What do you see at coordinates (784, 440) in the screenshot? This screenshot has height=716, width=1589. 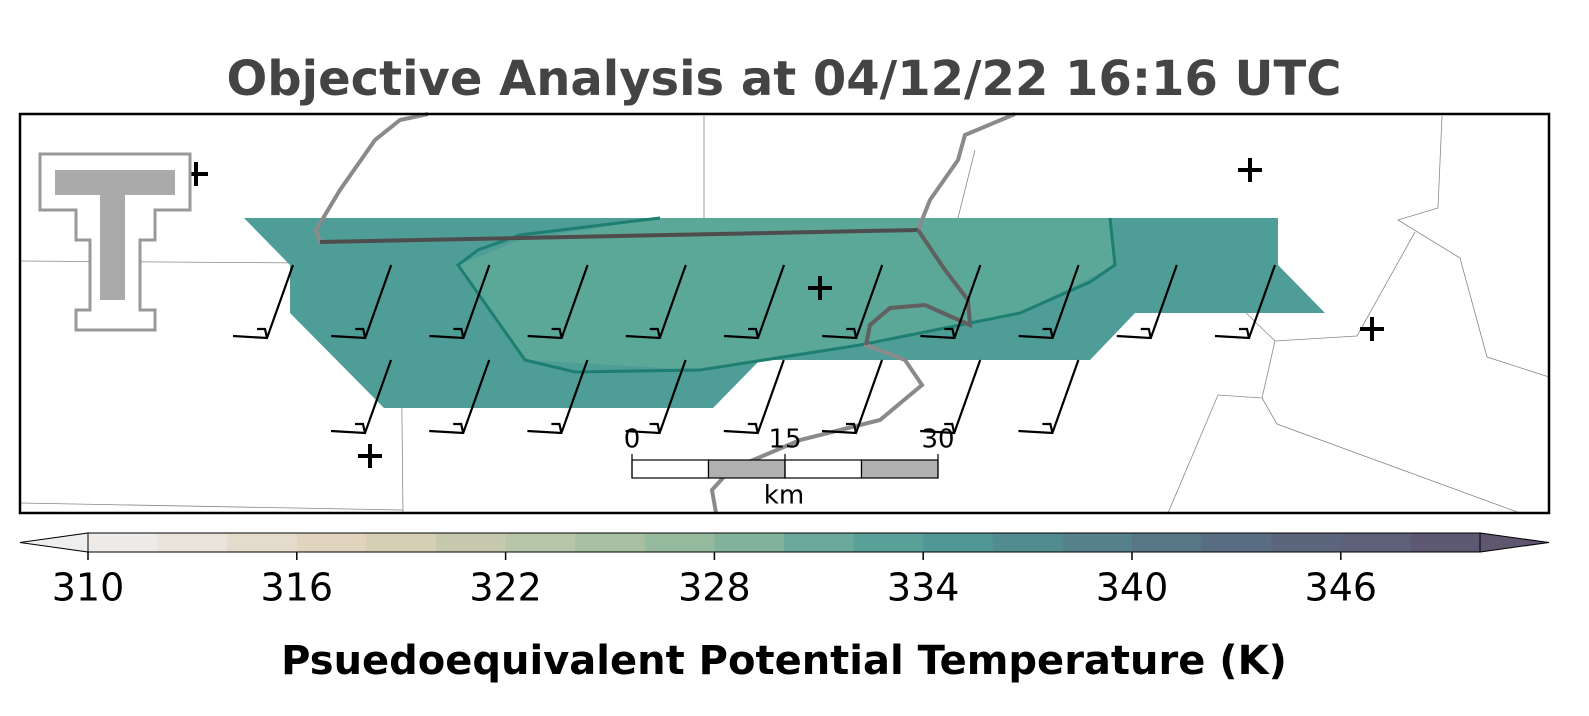 I see `scale-tick-label: 15` at bounding box center [784, 440].